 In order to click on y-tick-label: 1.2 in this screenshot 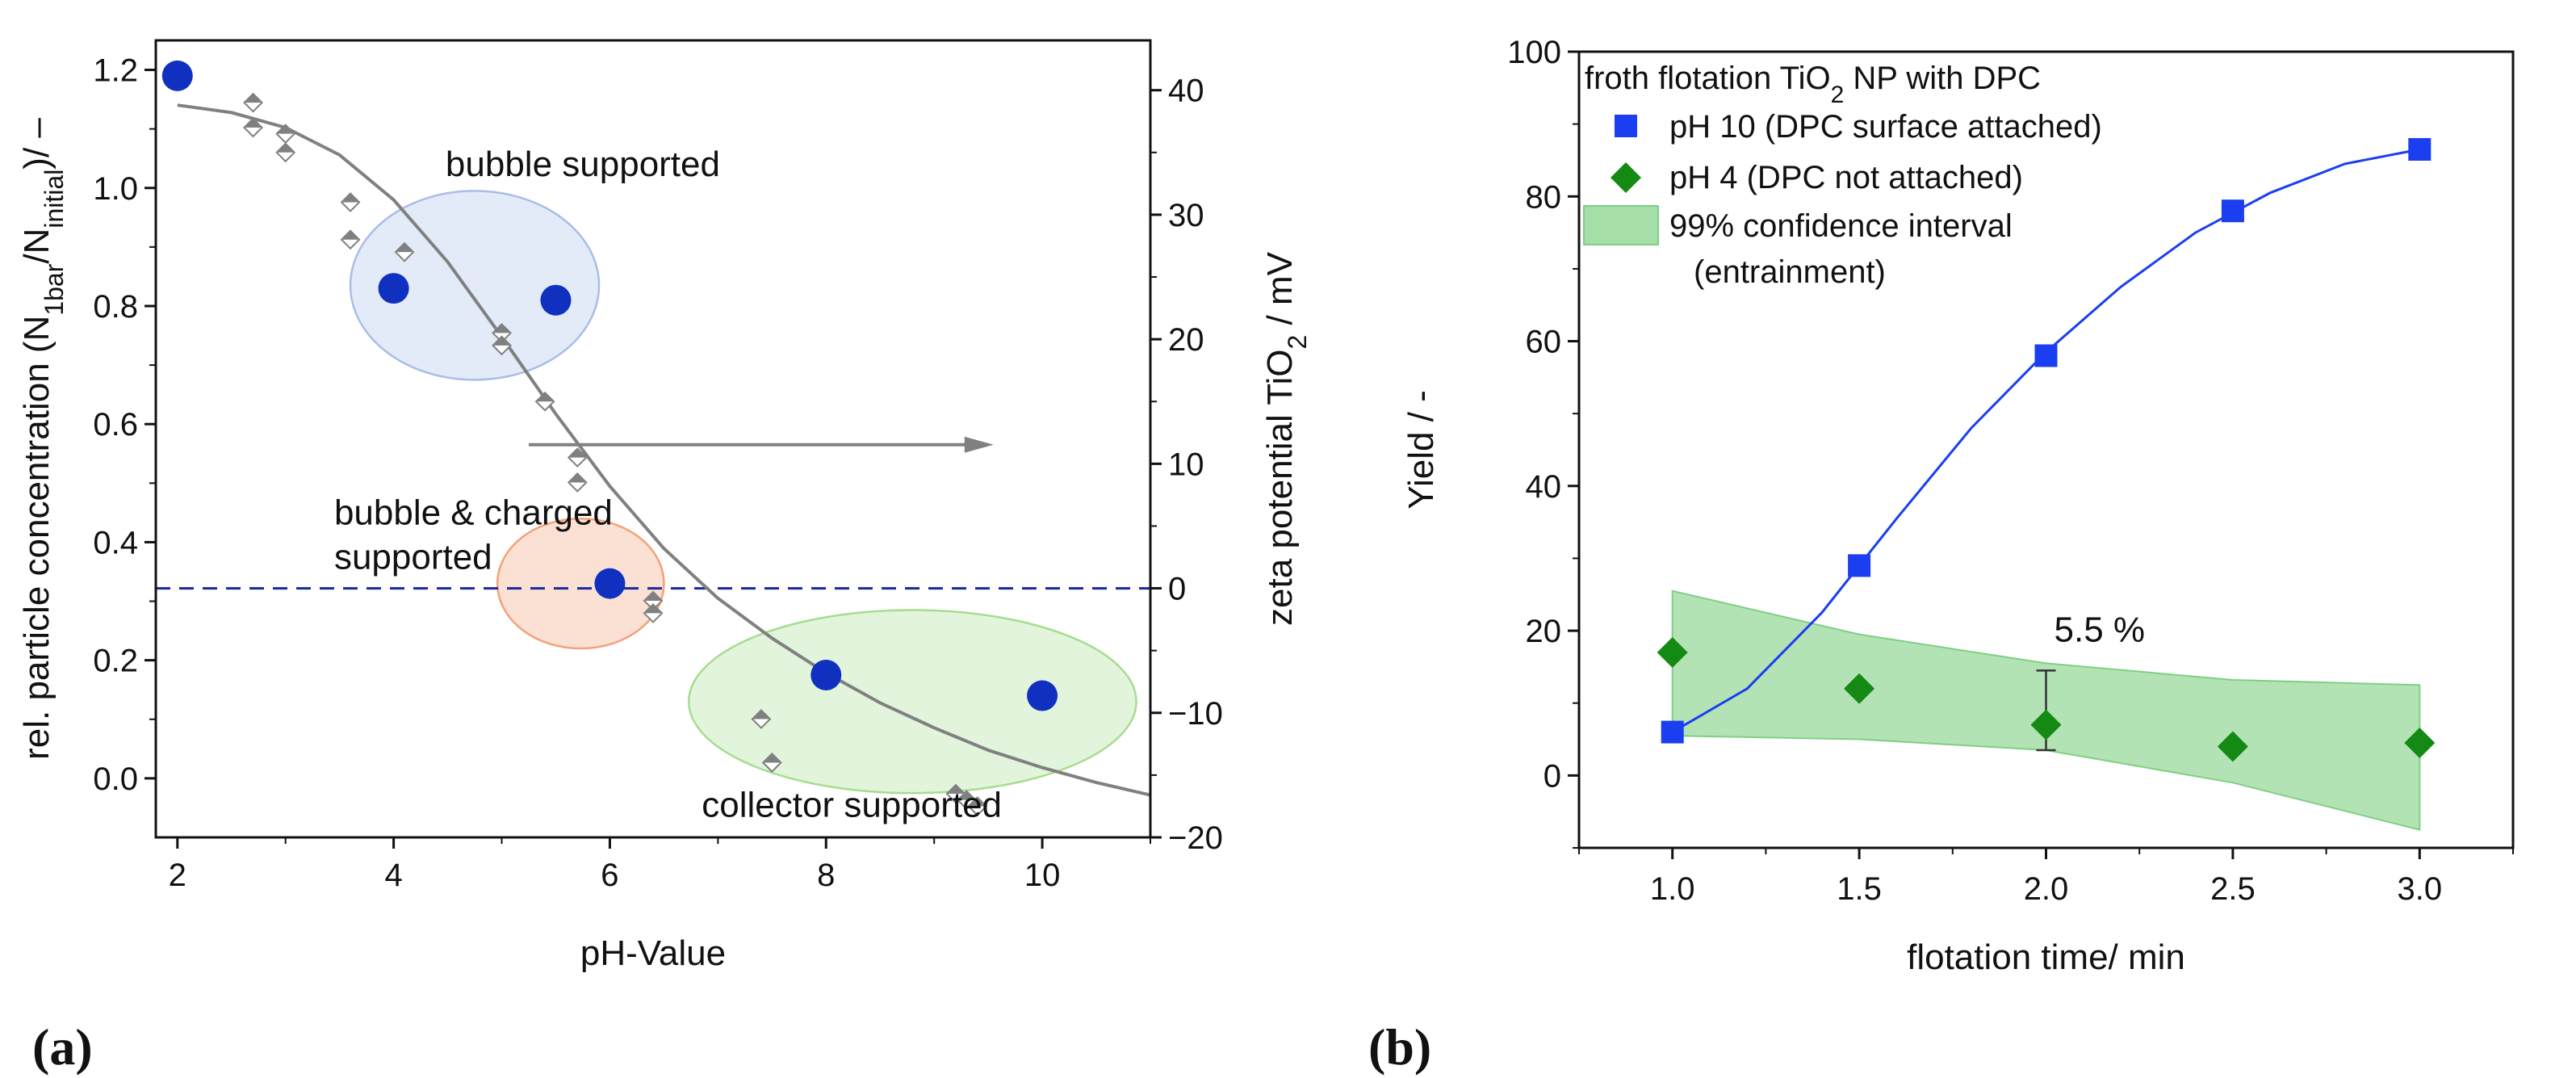, I will do `click(115, 71)`.